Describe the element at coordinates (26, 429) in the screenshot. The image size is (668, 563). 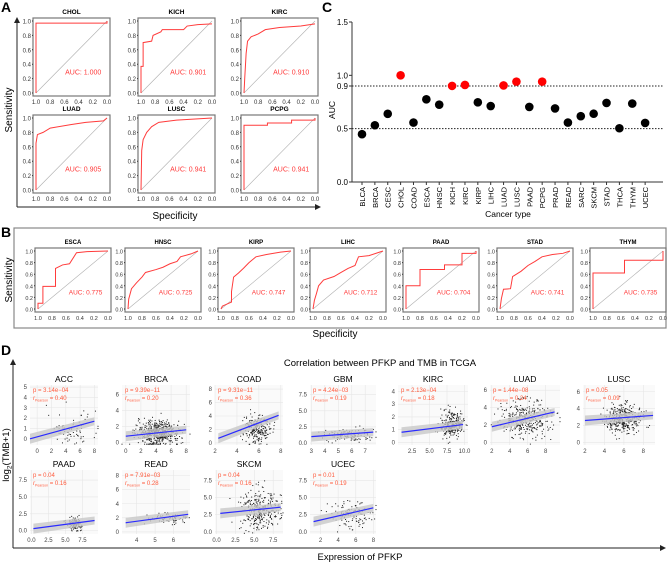
I see `y-tick-label: 1` at that location.